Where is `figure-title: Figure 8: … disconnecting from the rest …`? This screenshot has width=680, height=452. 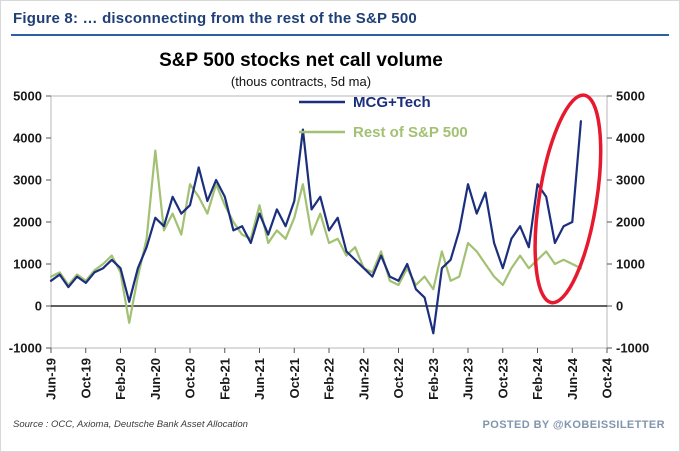 figure-title: Figure 8: … disconnecting from the rest … is located at coordinates (215, 18).